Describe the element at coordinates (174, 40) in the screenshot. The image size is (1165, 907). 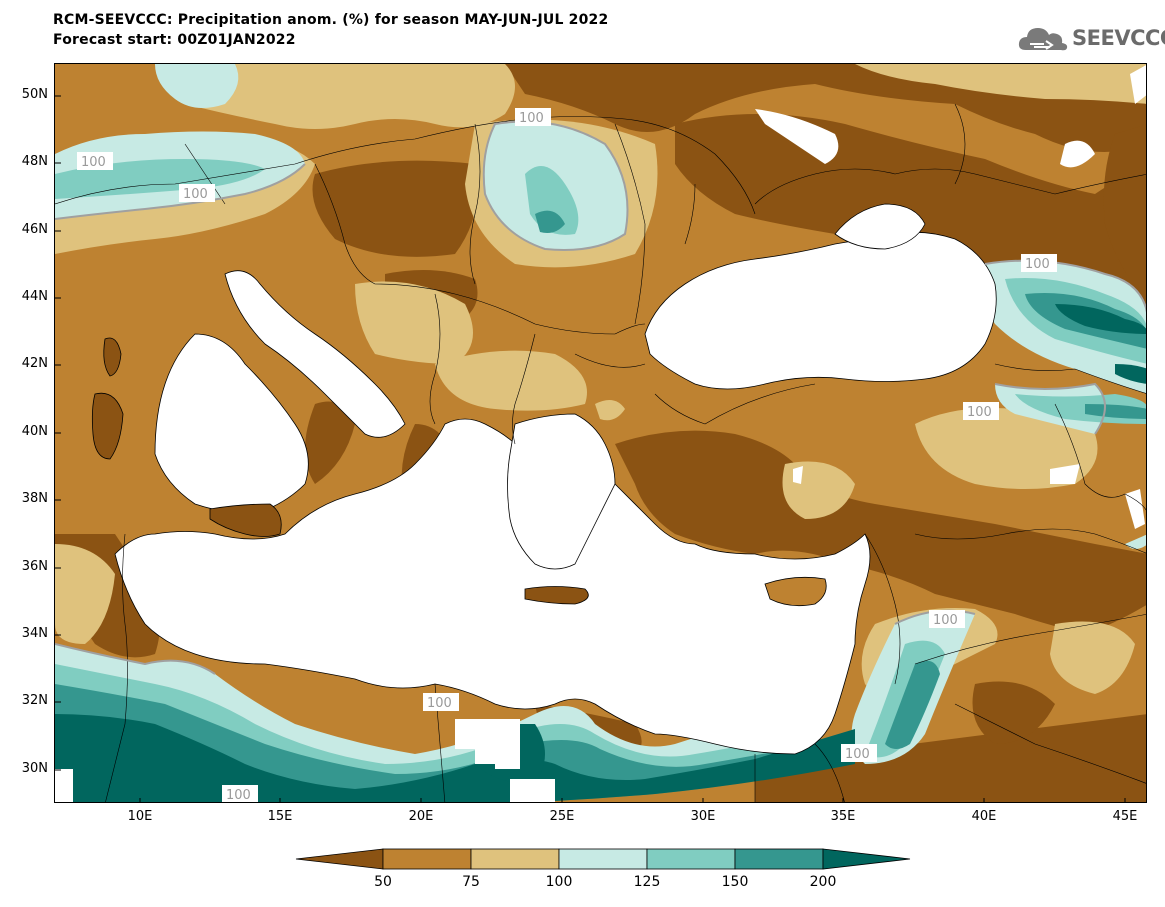
I see `forecast-start-subtitle: Forecast start: 00Z01JAN2022` at that location.